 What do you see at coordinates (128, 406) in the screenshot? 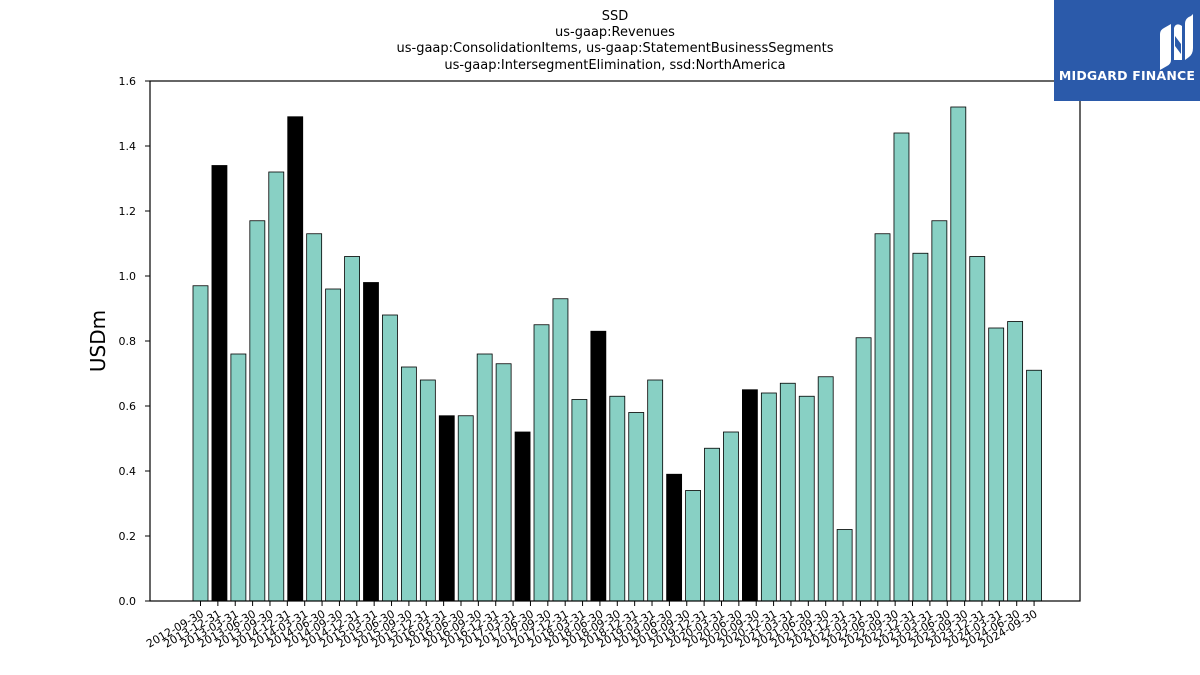
I see `y-tick-label: 0.6` at bounding box center [128, 406].